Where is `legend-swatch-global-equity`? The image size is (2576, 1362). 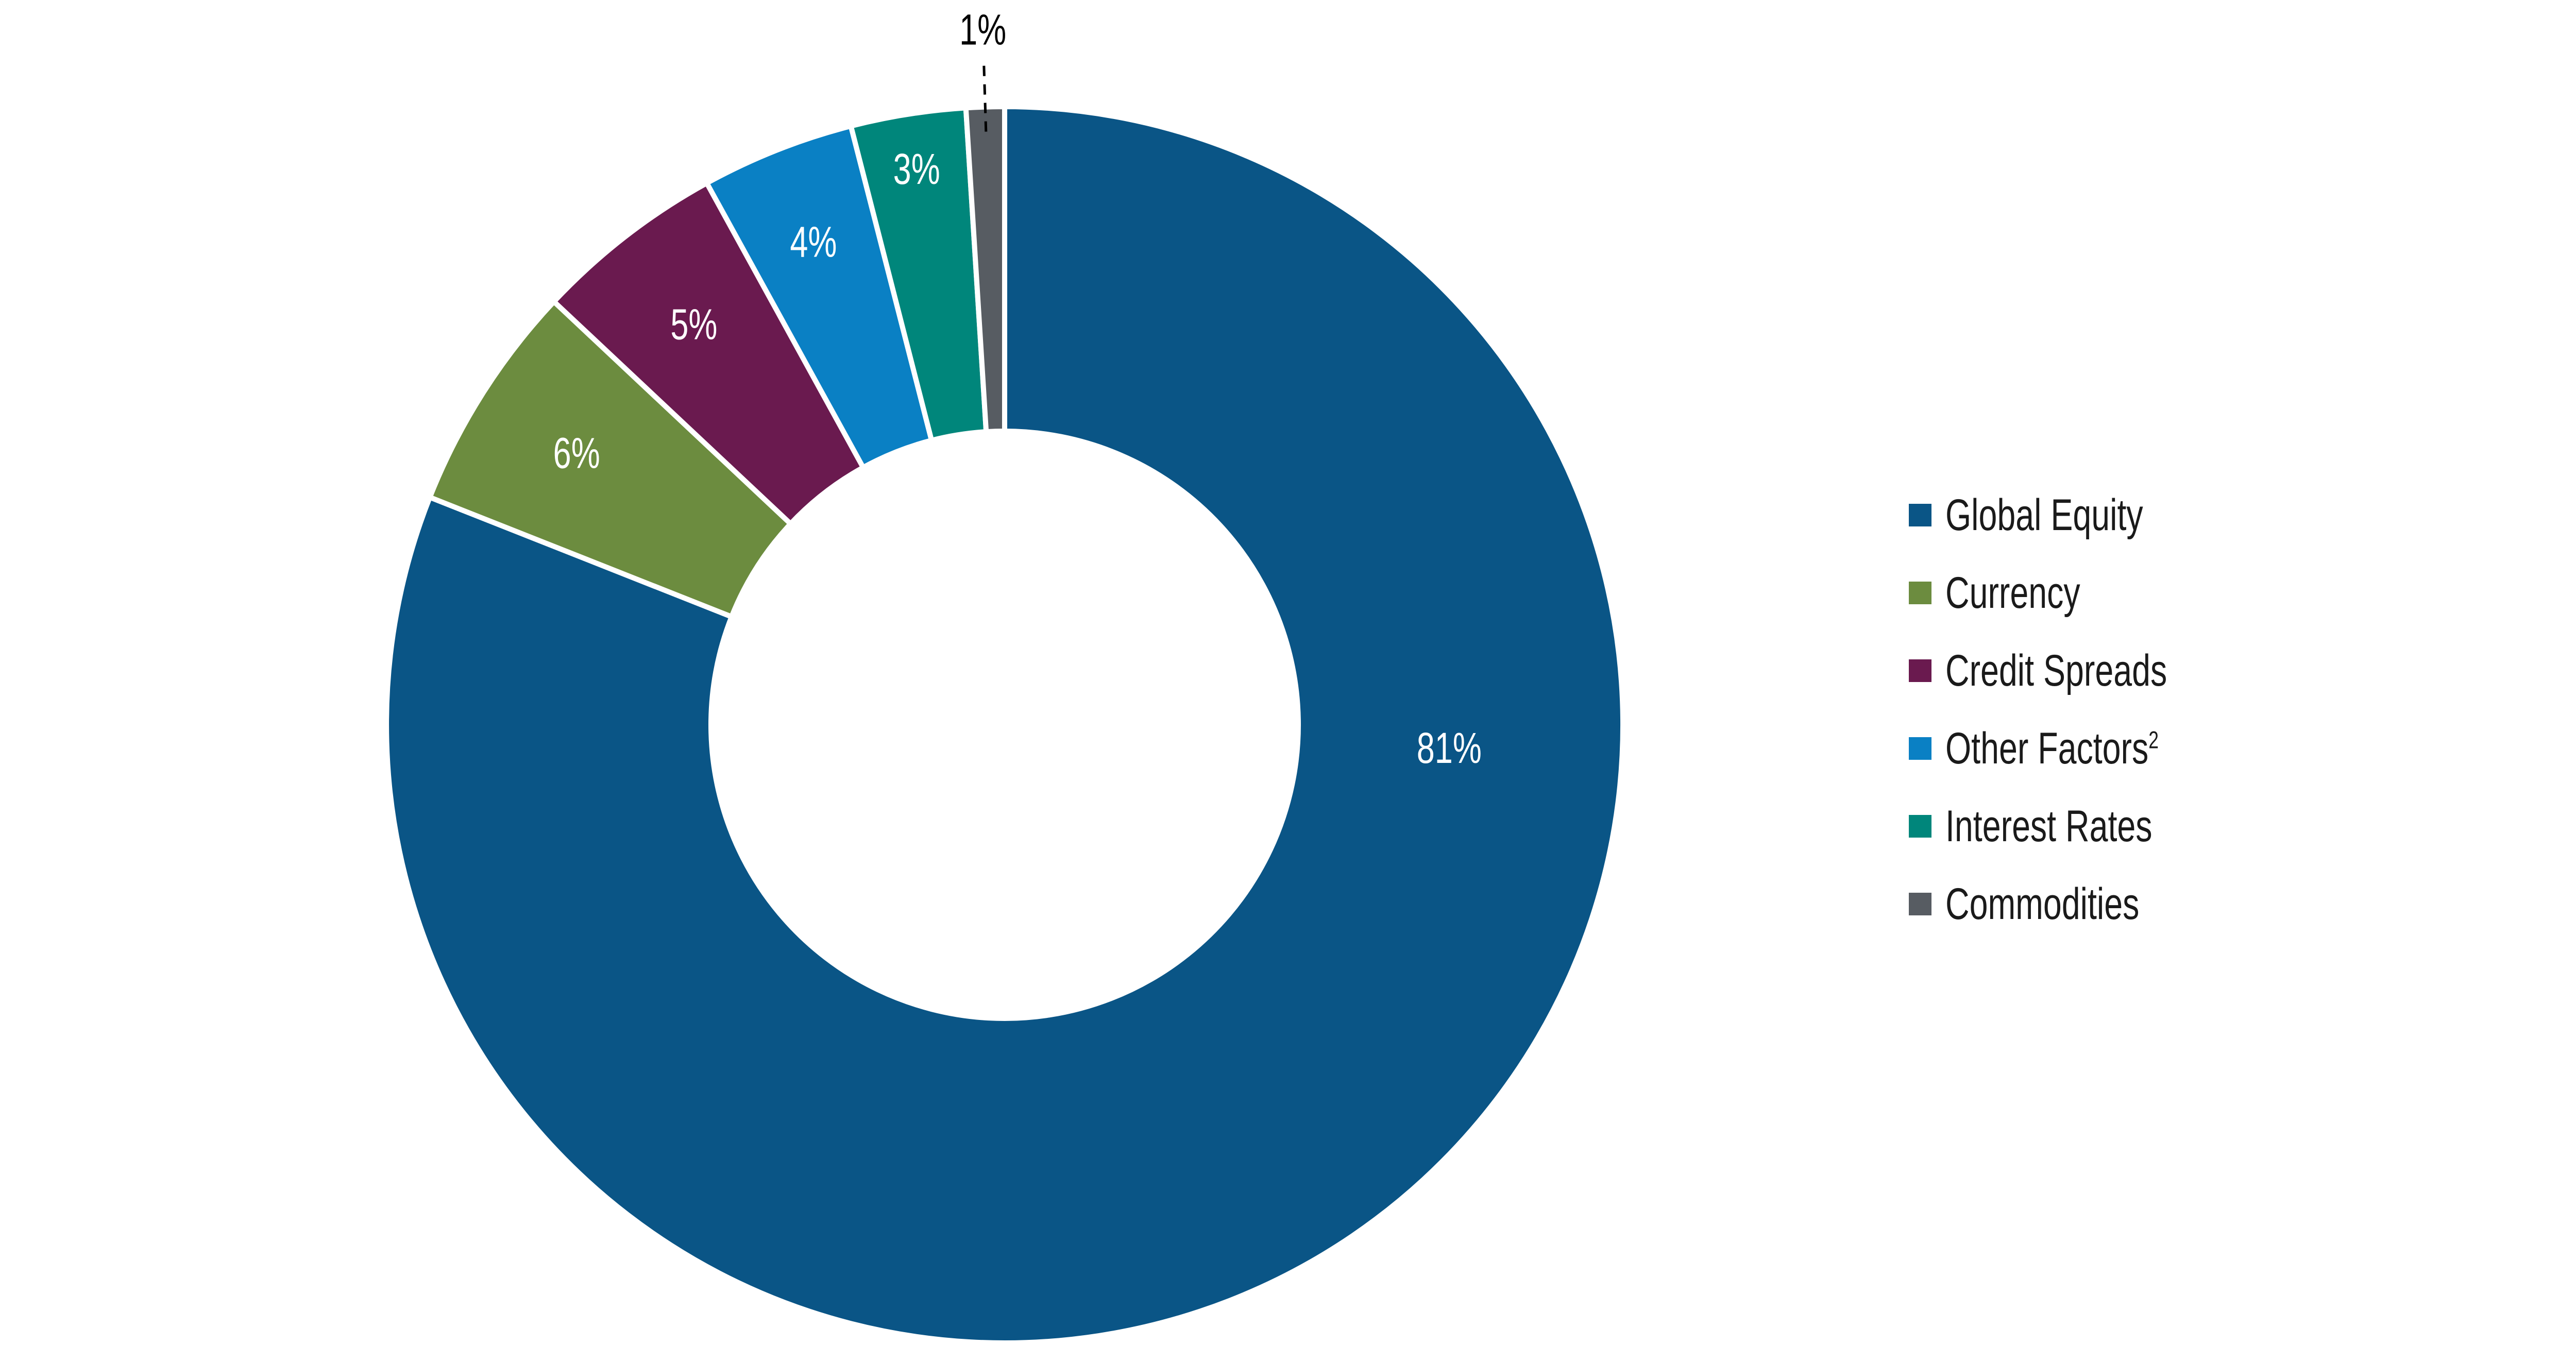
legend-swatch-global-equity is located at coordinates (1920, 515).